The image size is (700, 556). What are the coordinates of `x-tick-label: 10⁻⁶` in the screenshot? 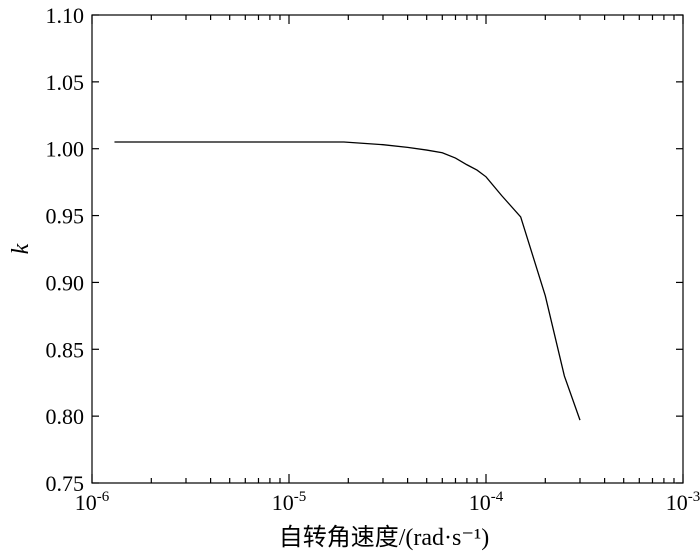 It's located at (92, 502).